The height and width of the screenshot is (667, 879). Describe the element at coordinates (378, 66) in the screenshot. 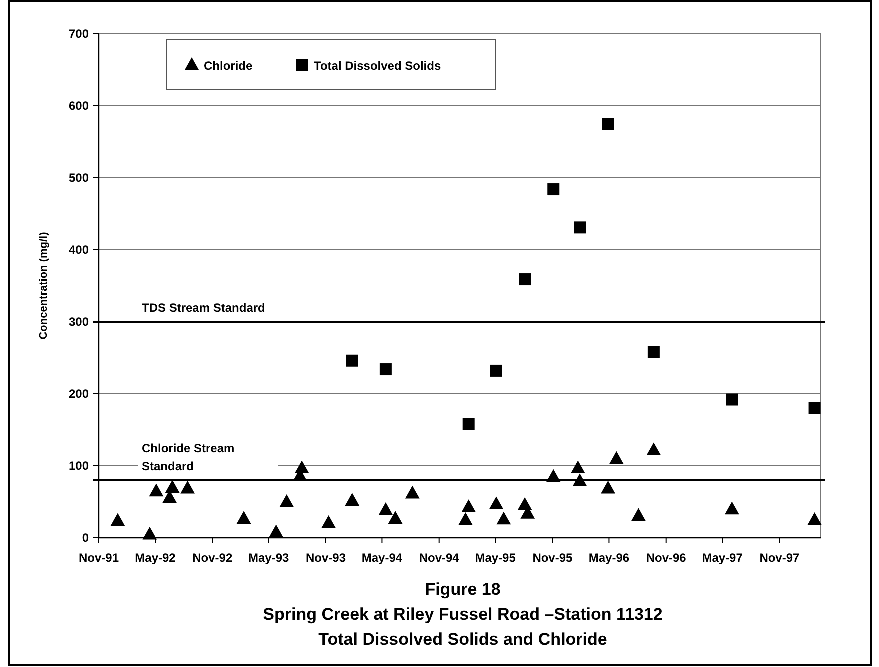

I see `legend-label: Total Dissolved Solids` at that location.